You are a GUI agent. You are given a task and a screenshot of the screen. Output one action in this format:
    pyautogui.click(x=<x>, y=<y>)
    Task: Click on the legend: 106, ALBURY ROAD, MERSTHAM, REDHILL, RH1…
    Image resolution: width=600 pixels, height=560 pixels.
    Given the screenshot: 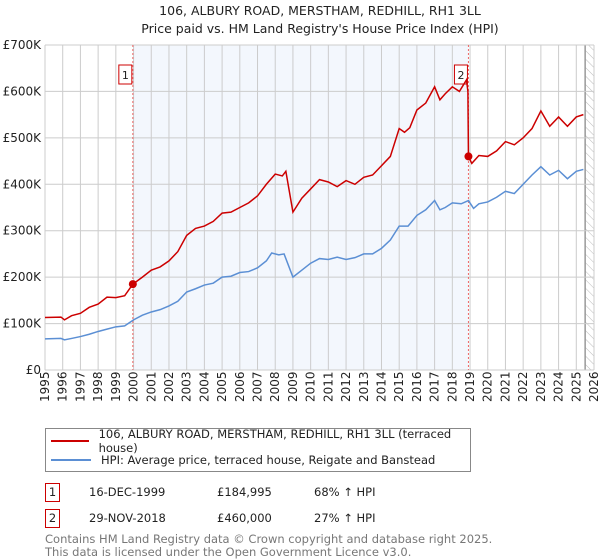 What is the action you would take?
    pyautogui.click(x=258, y=449)
    